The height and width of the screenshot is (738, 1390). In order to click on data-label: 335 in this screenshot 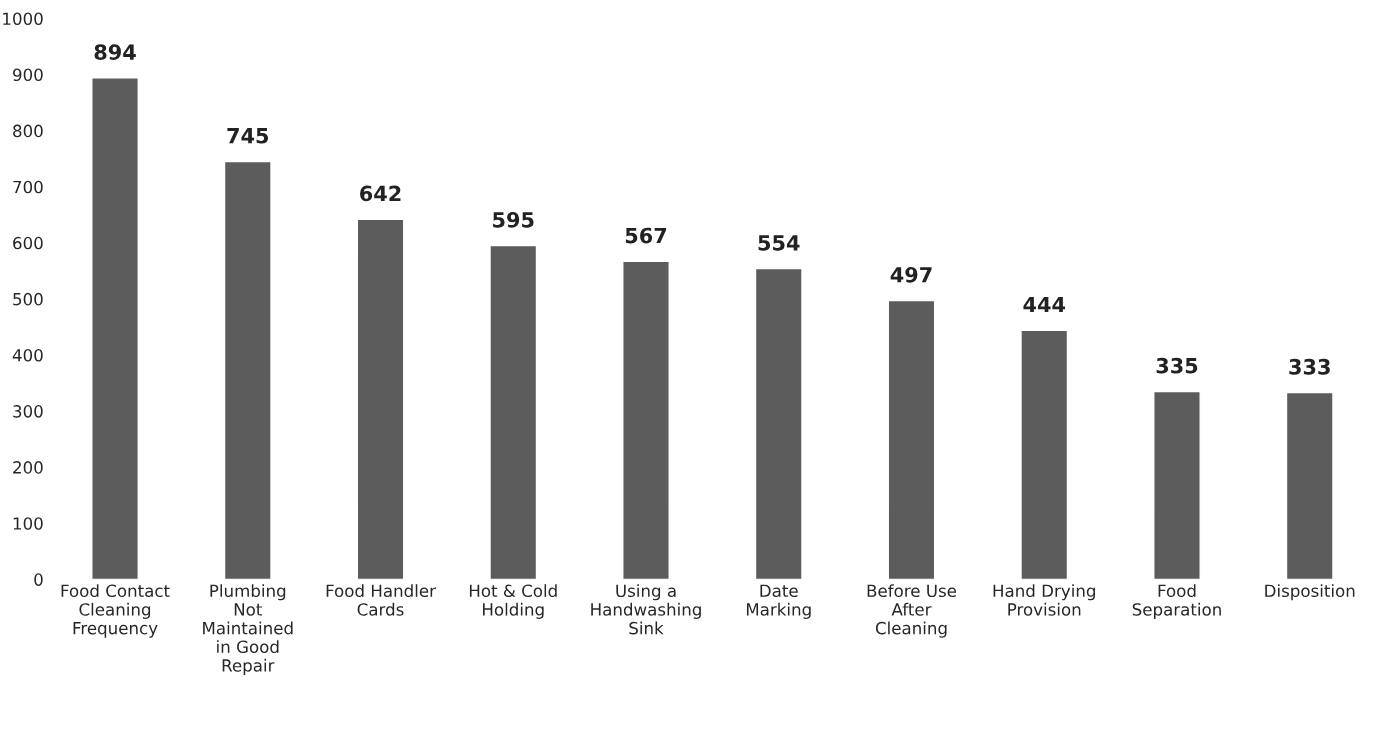, I will do `click(1177, 365)`.